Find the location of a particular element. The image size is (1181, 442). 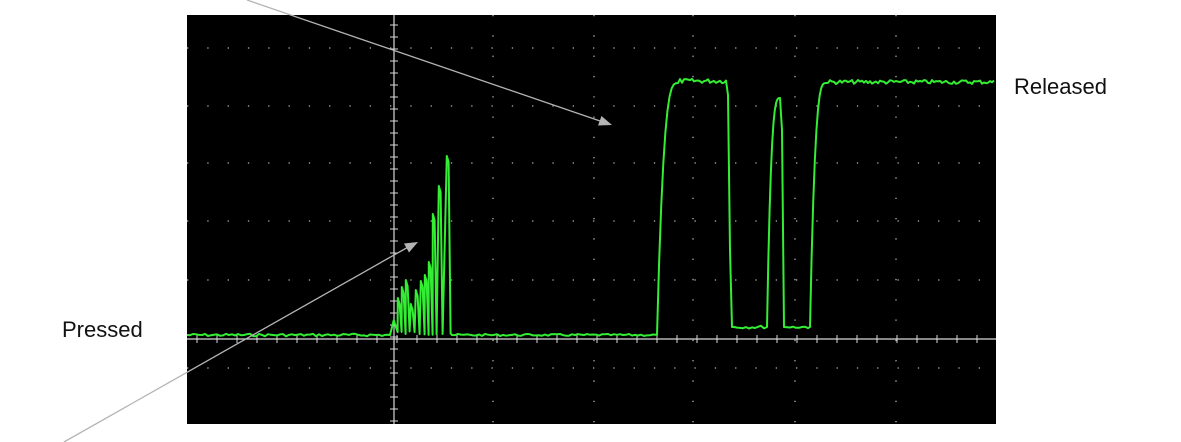

released-label: Released is located at coordinates (1060, 86).